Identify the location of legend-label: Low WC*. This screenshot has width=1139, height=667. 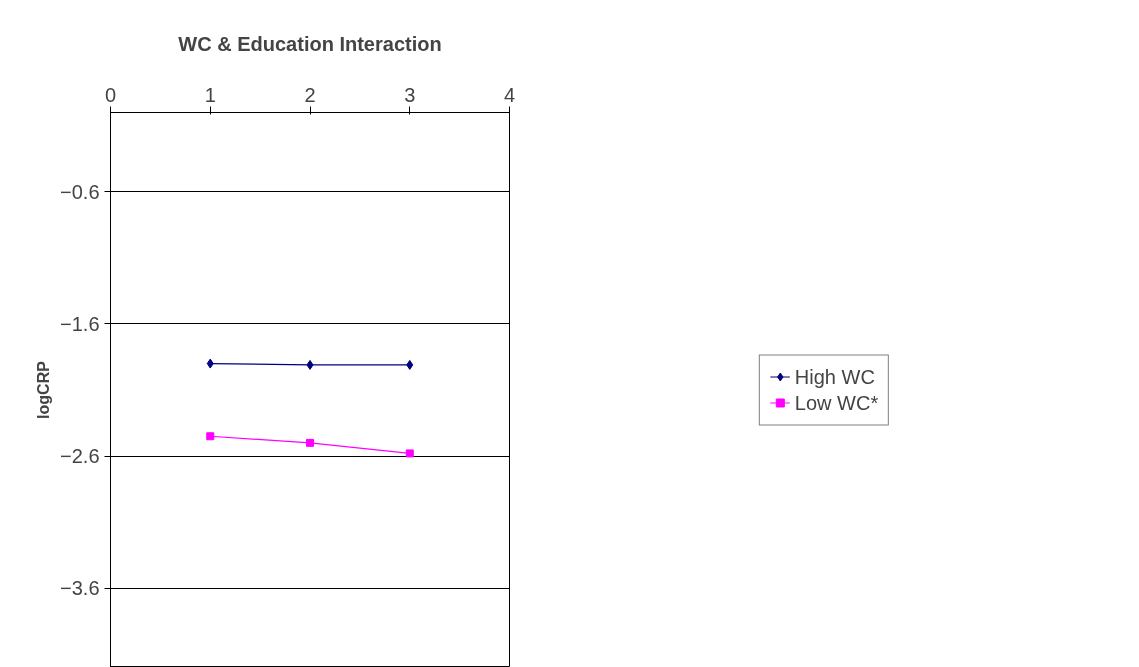
(836, 402).